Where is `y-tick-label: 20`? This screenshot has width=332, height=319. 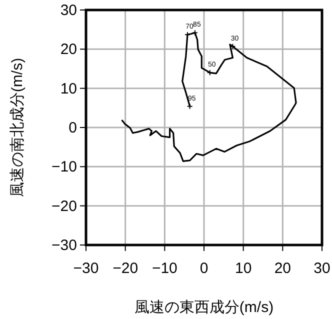
y-tick-label: 20 is located at coordinates (68, 49).